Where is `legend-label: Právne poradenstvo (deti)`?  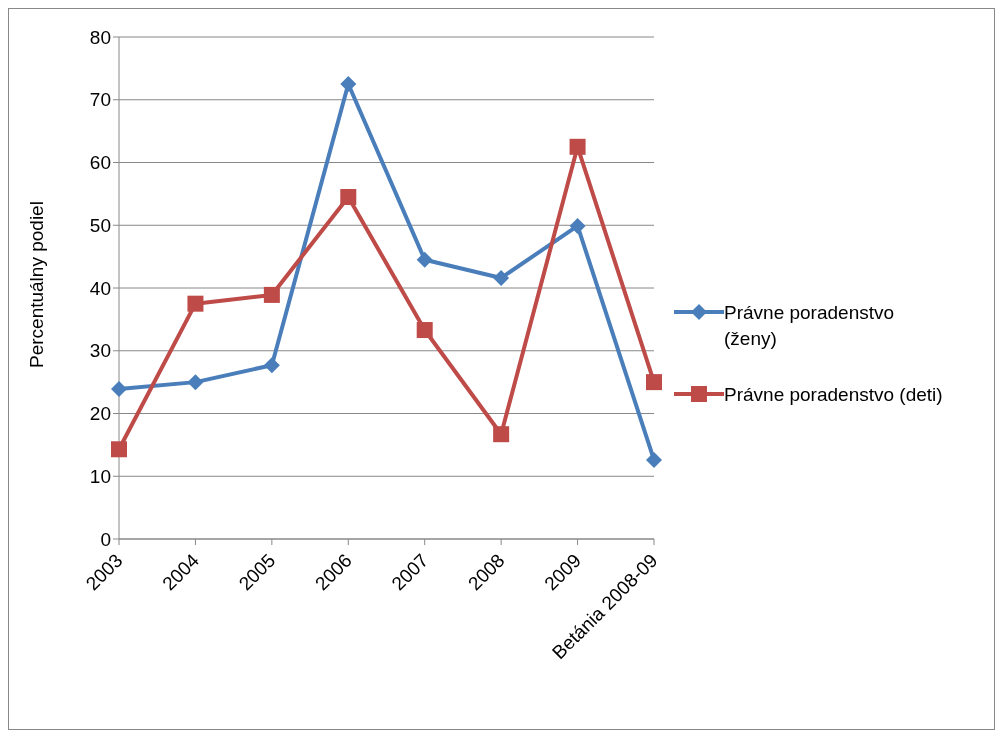
legend-label: Právne poradenstvo (deti) is located at coordinates (834, 395).